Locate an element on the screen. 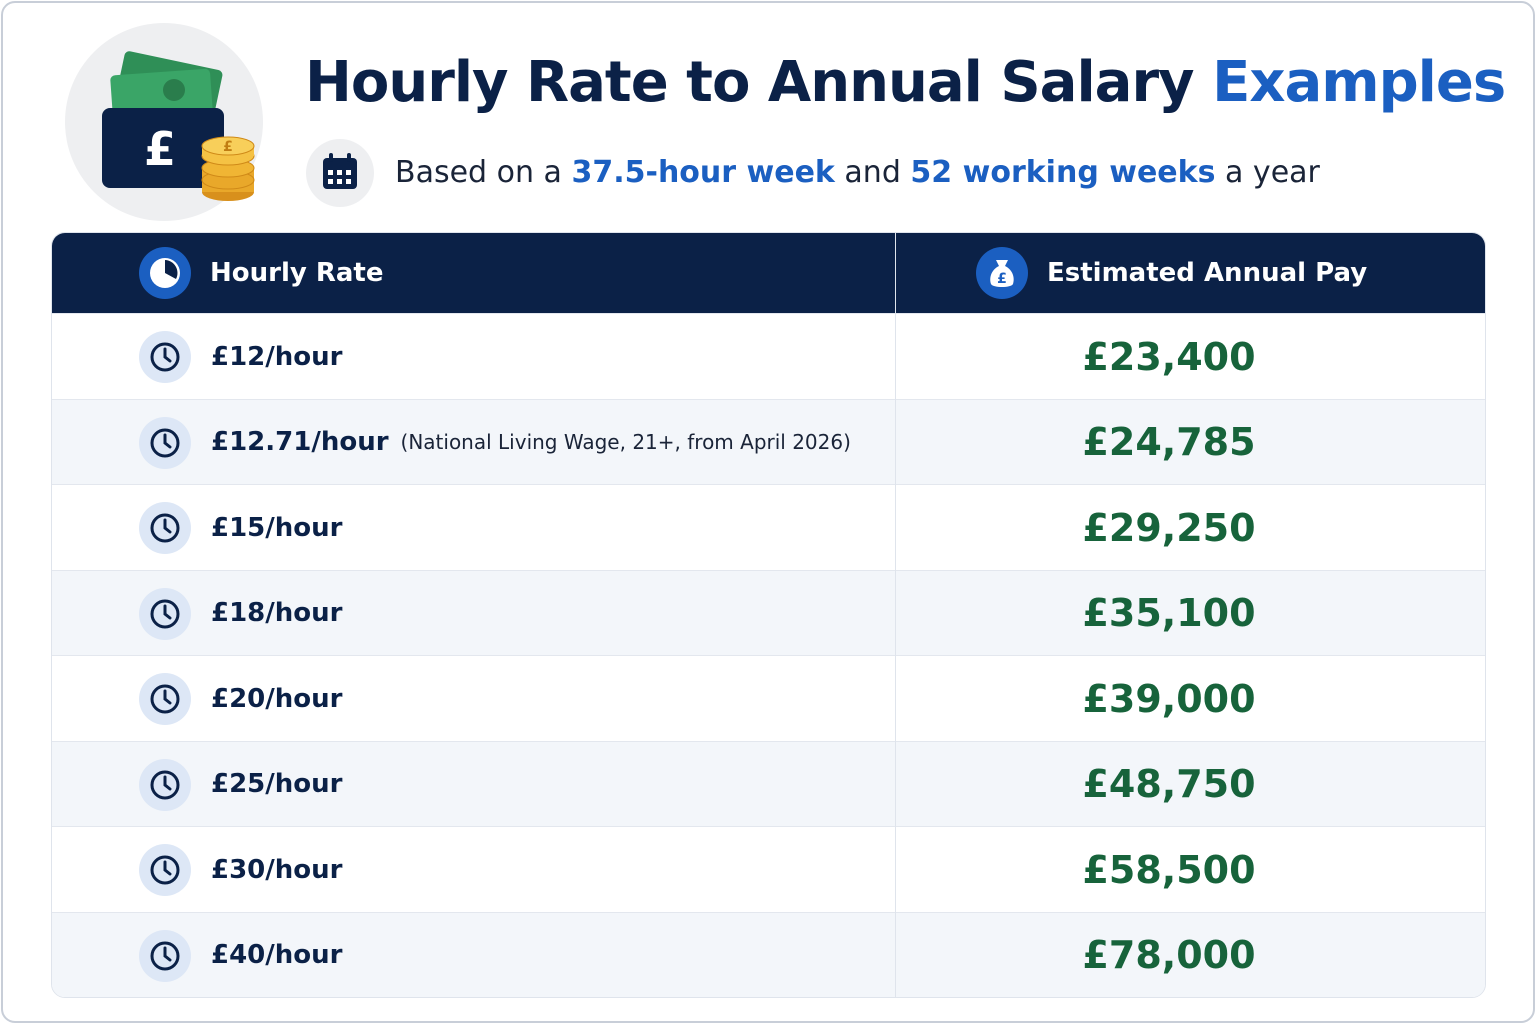 The width and height of the screenshot is (1536, 1024). hourly-rate: £20/hour is located at coordinates (277, 698).